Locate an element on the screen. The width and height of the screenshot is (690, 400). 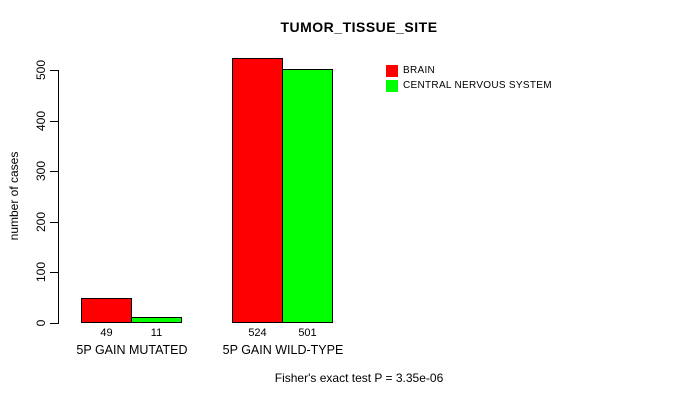
y-tick-label: 200 is located at coordinates (41, 222).